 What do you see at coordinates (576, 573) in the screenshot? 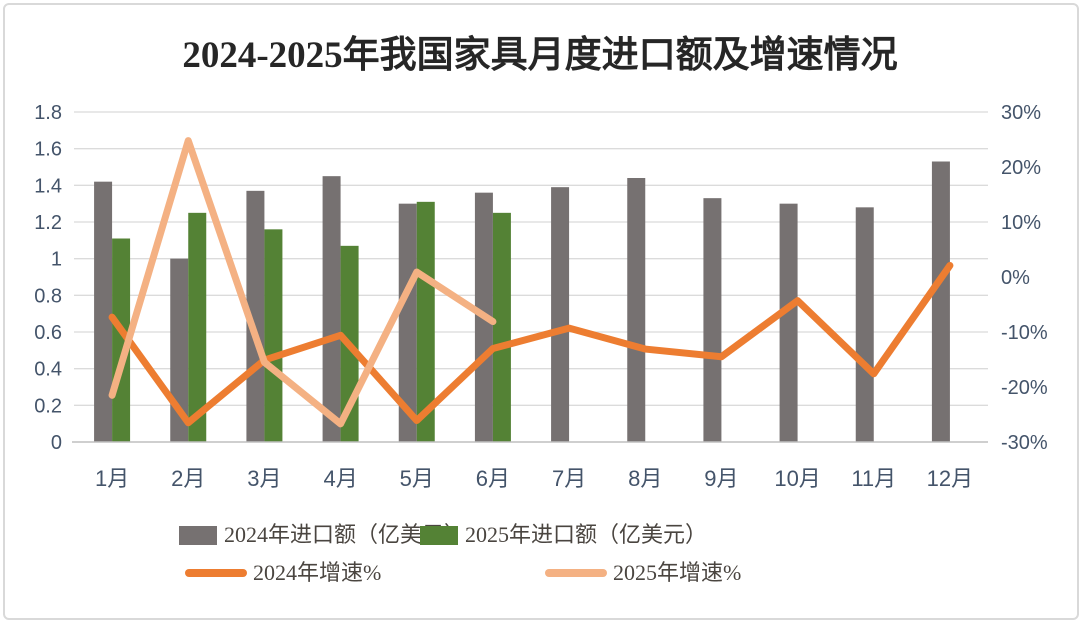
I see `legend-swatch-2025-growth` at bounding box center [576, 573].